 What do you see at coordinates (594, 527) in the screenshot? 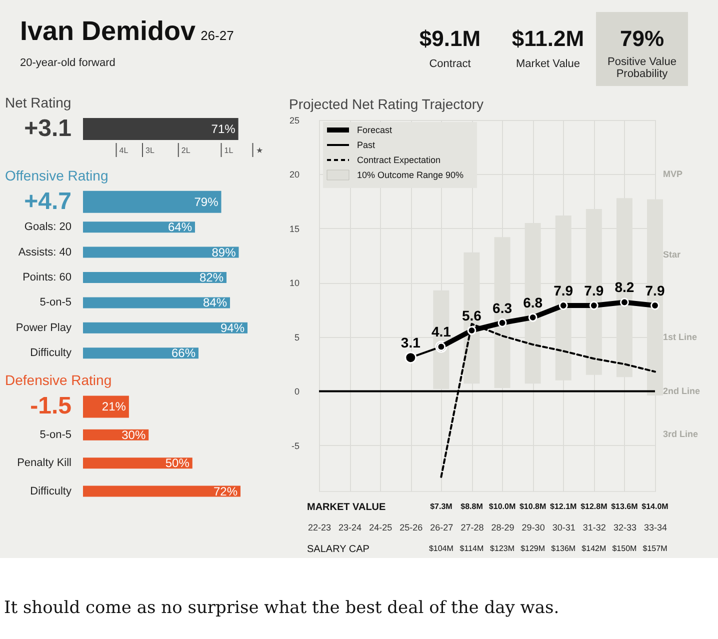
I see `x-tick-label: 31-32` at bounding box center [594, 527].